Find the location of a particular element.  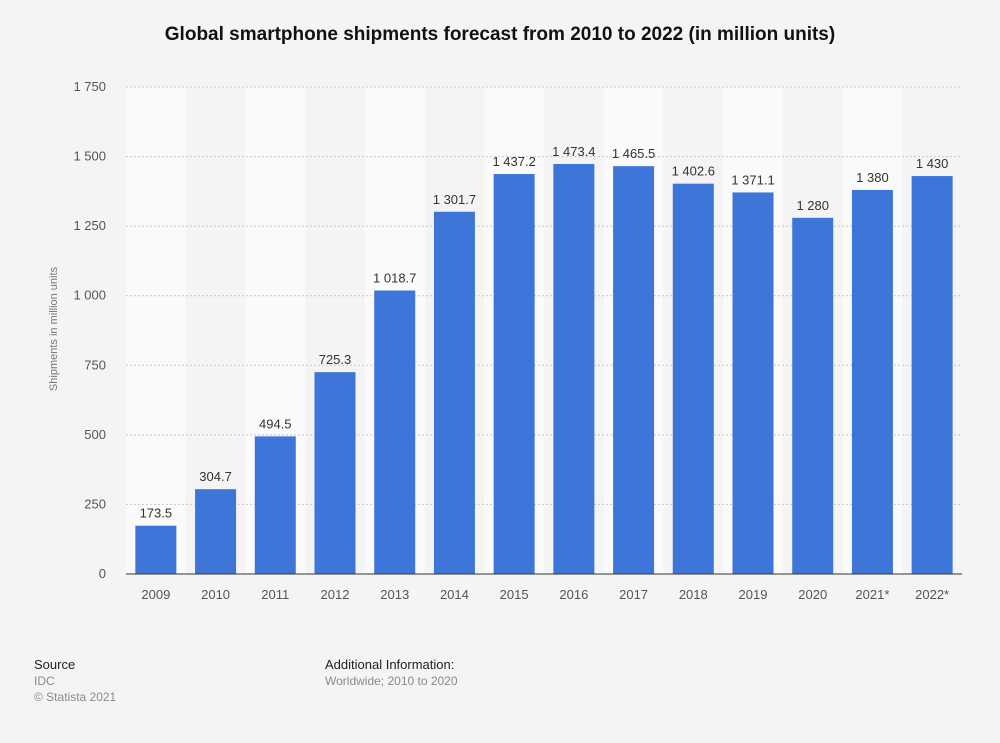

bar-2009 is located at coordinates (156, 549).